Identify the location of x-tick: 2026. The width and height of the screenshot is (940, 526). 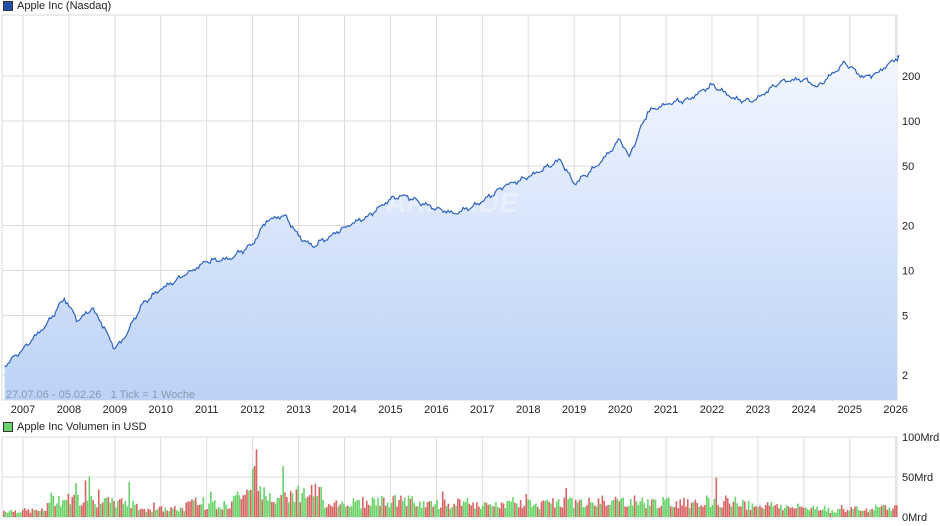
(895, 410).